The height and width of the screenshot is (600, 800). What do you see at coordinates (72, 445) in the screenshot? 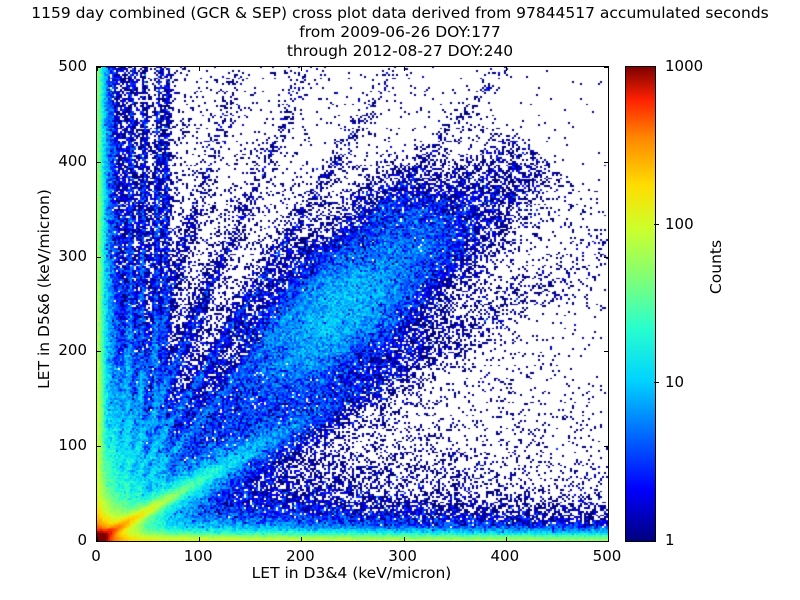
I see `y-tick-label: 100` at bounding box center [72, 445].